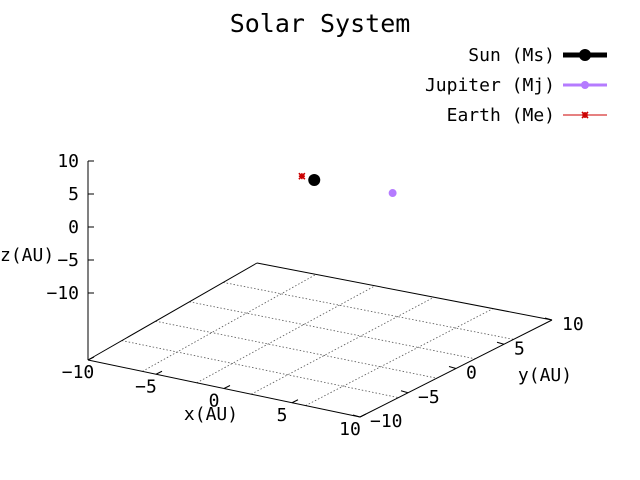 This screenshot has height=480, width=640. I want to click on legend-label: Earth (Me), so click(501, 115).